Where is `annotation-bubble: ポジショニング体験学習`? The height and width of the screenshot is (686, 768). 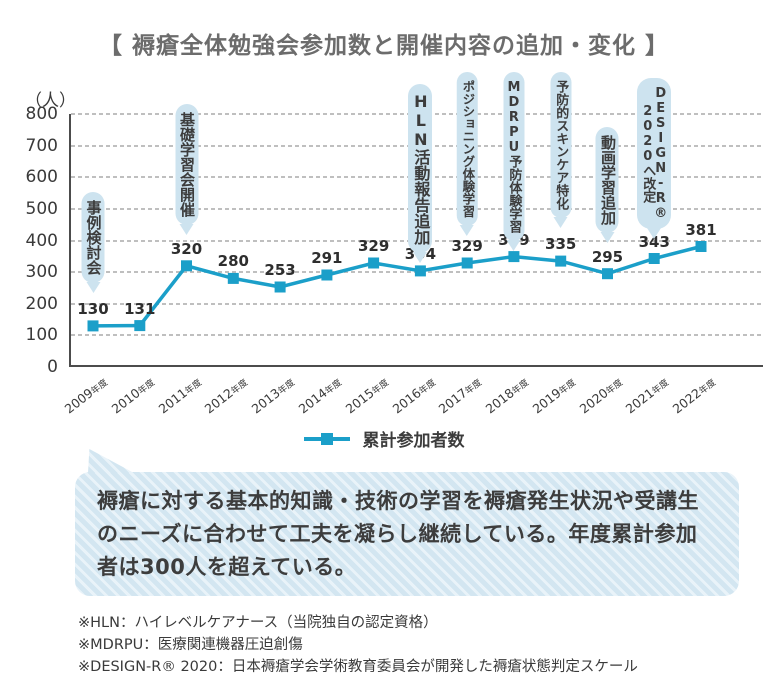 annotation-bubble: ポジショニング体験学習 is located at coordinates (467, 154).